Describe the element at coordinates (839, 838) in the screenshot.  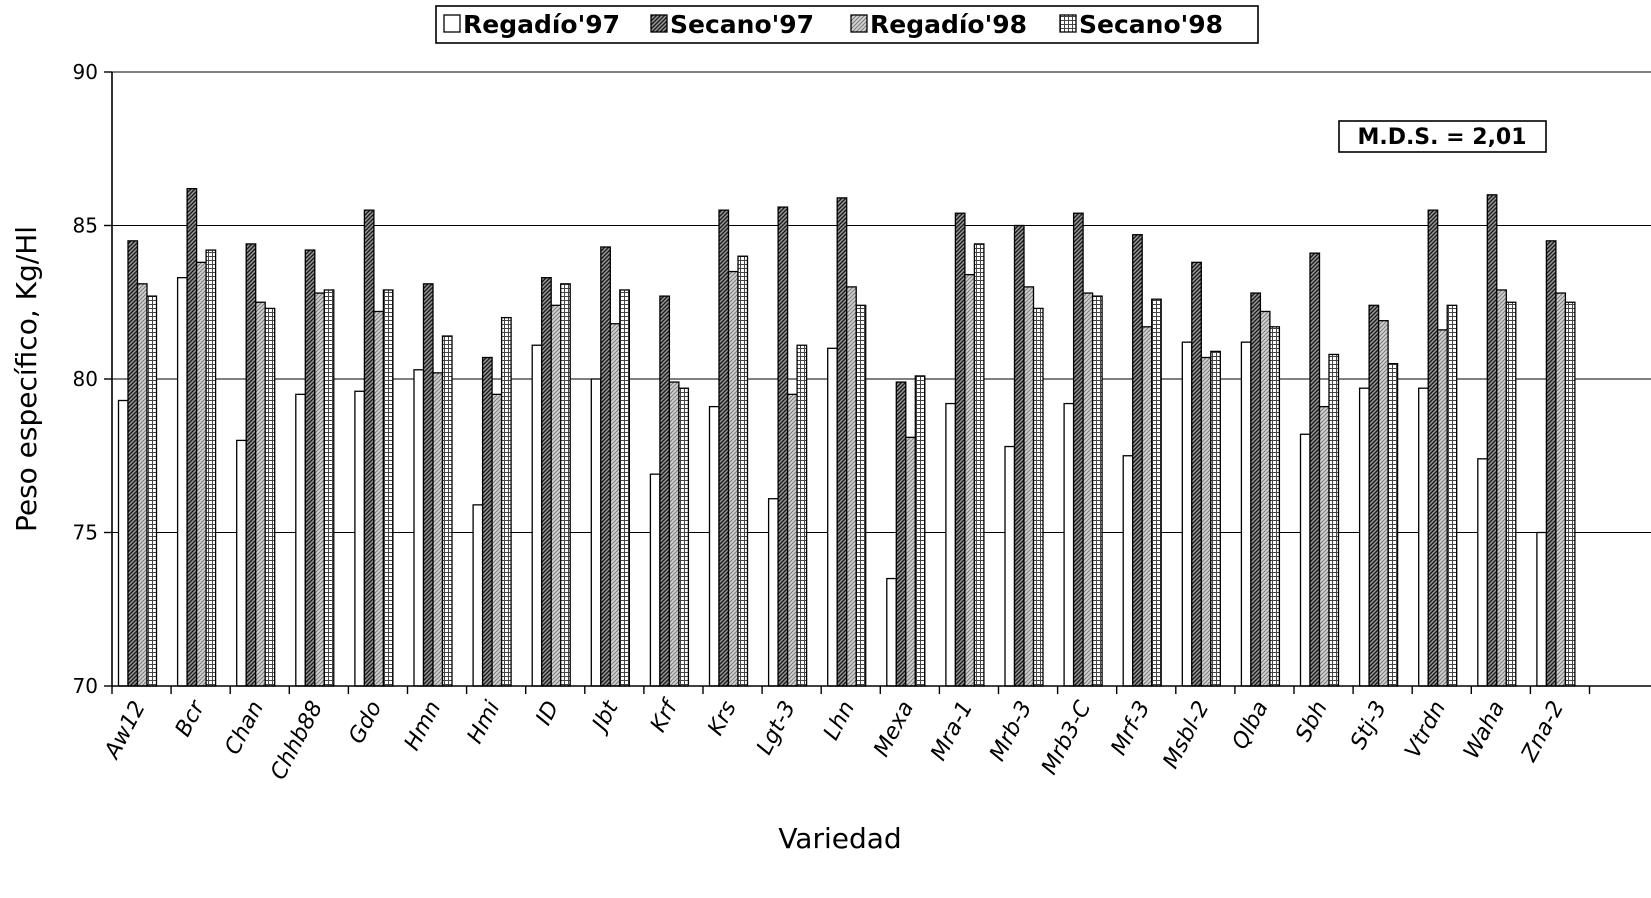
I see `x-axis-title: Variedad` at that location.